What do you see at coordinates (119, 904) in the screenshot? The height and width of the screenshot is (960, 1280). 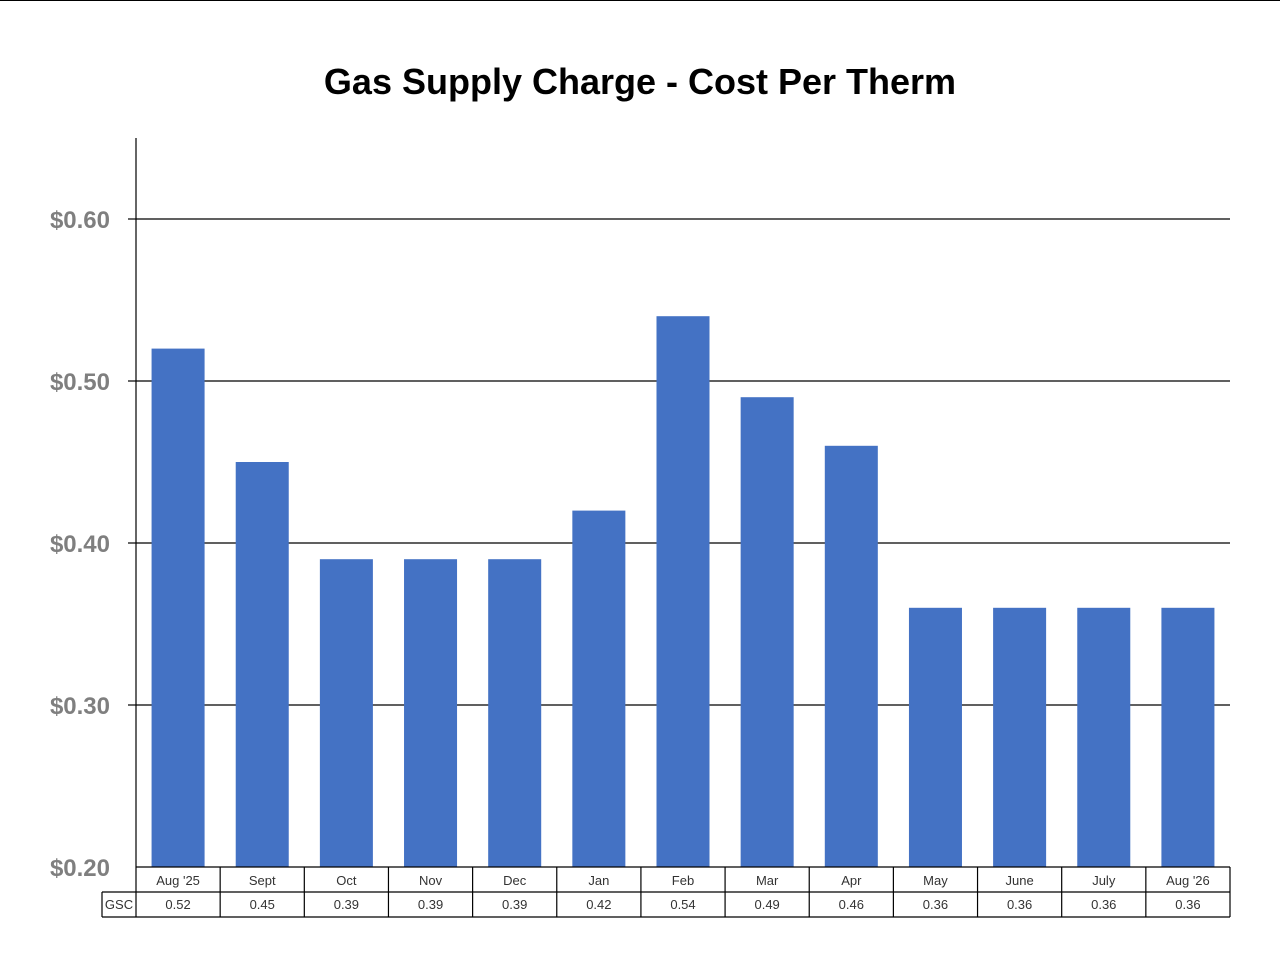 I see `table-row-label: GSC` at bounding box center [119, 904].